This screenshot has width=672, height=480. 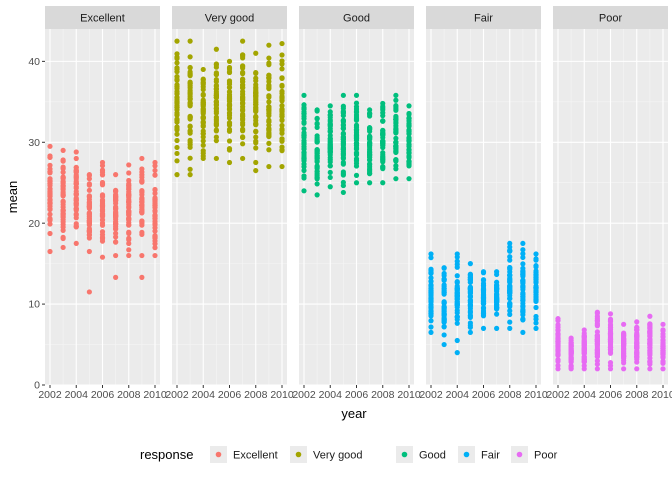 What do you see at coordinates (102, 19) in the screenshot?
I see `facet-strip-label: Excellent` at bounding box center [102, 19].